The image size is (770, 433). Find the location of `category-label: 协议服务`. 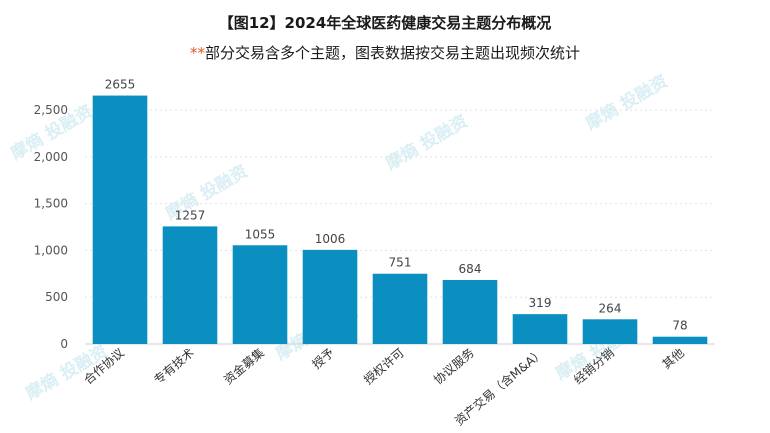

category-label: 协议服务 is located at coordinates (454, 366).